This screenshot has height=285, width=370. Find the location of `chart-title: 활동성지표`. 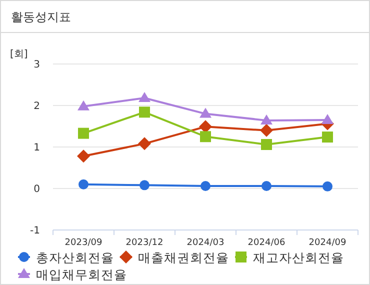

chart-title: 활동성지표 is located at coordinates (41, 17).